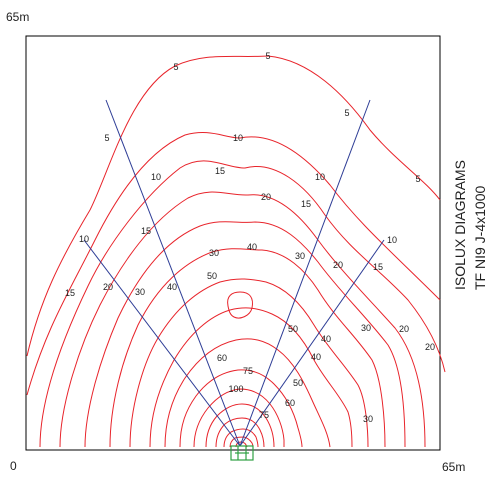  Describe the element at coordinates (18, 17) in the screenshot. I see `top-distance-label: 65m` at that location.